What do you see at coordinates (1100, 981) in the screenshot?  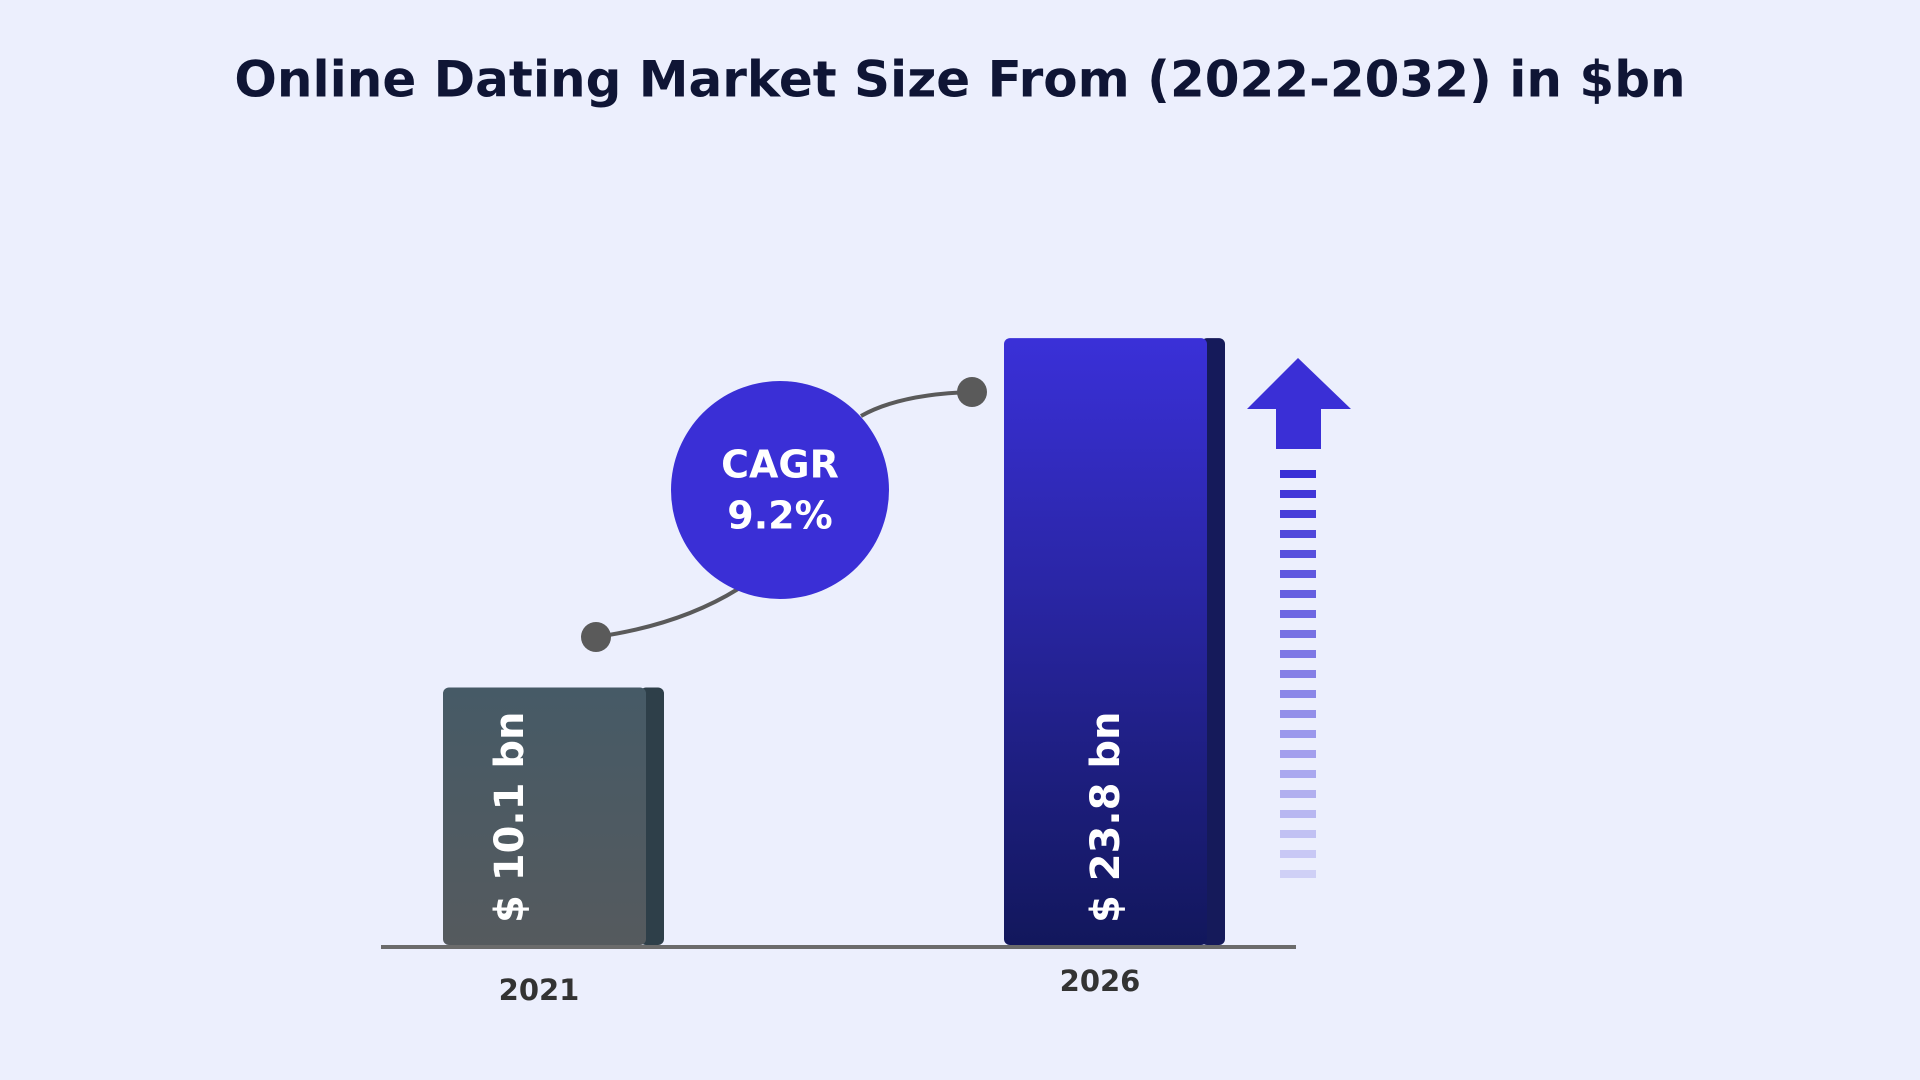 I see `x-tick-label: 2026` at bounding box center [1100, 981].